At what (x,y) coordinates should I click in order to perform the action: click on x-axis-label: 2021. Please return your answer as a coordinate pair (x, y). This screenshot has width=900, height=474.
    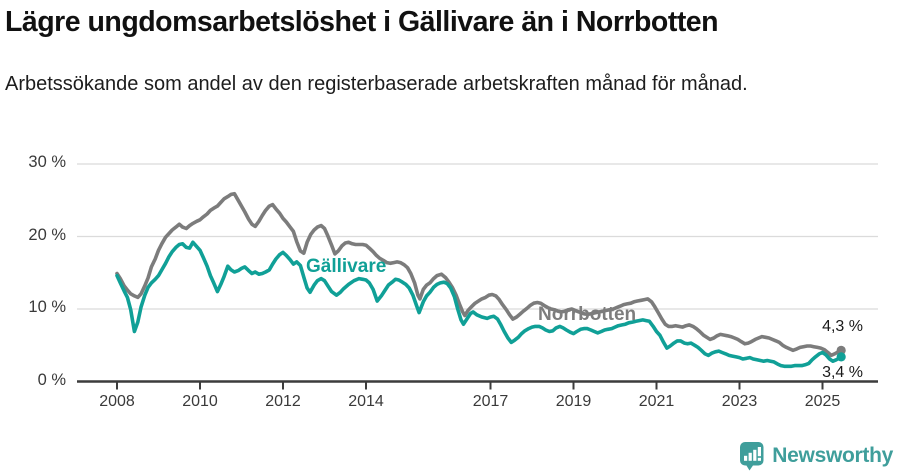
    Looking at the image, I should click on (656, 401).